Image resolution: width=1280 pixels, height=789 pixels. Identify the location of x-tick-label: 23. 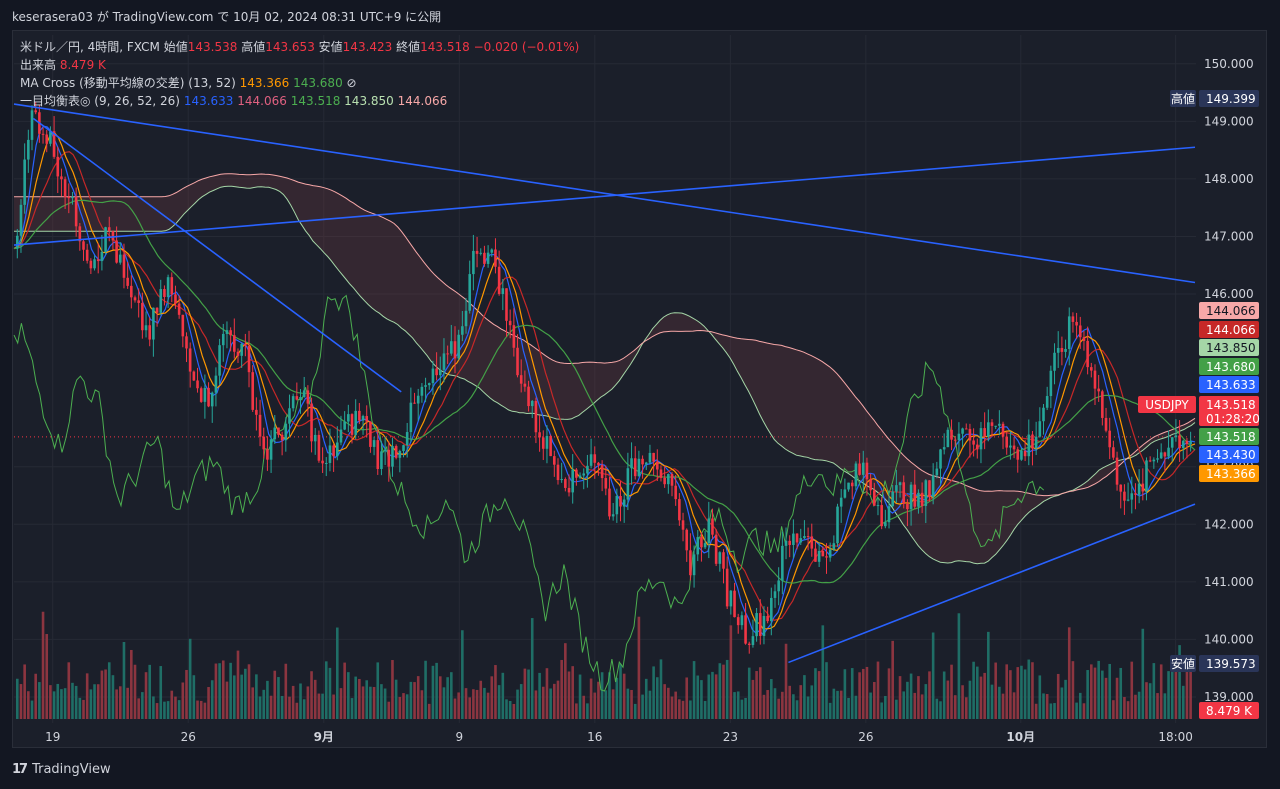
(730, 737).